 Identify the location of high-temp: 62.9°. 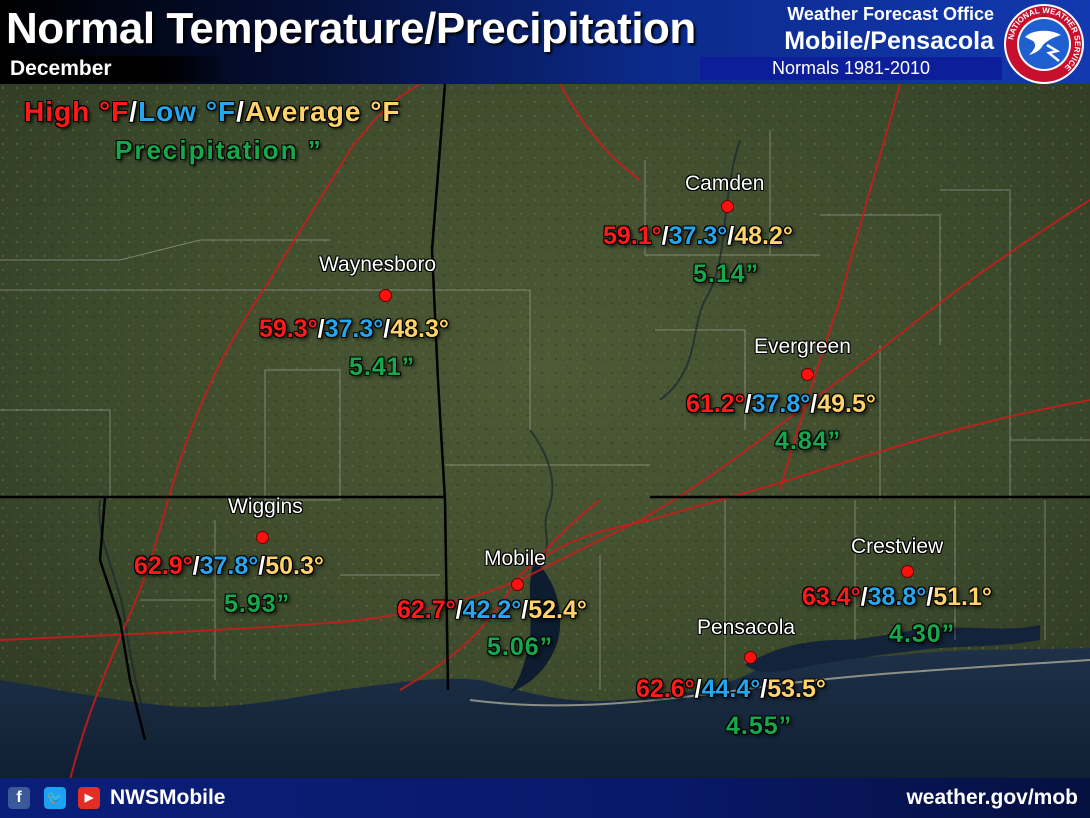
(163, 566).